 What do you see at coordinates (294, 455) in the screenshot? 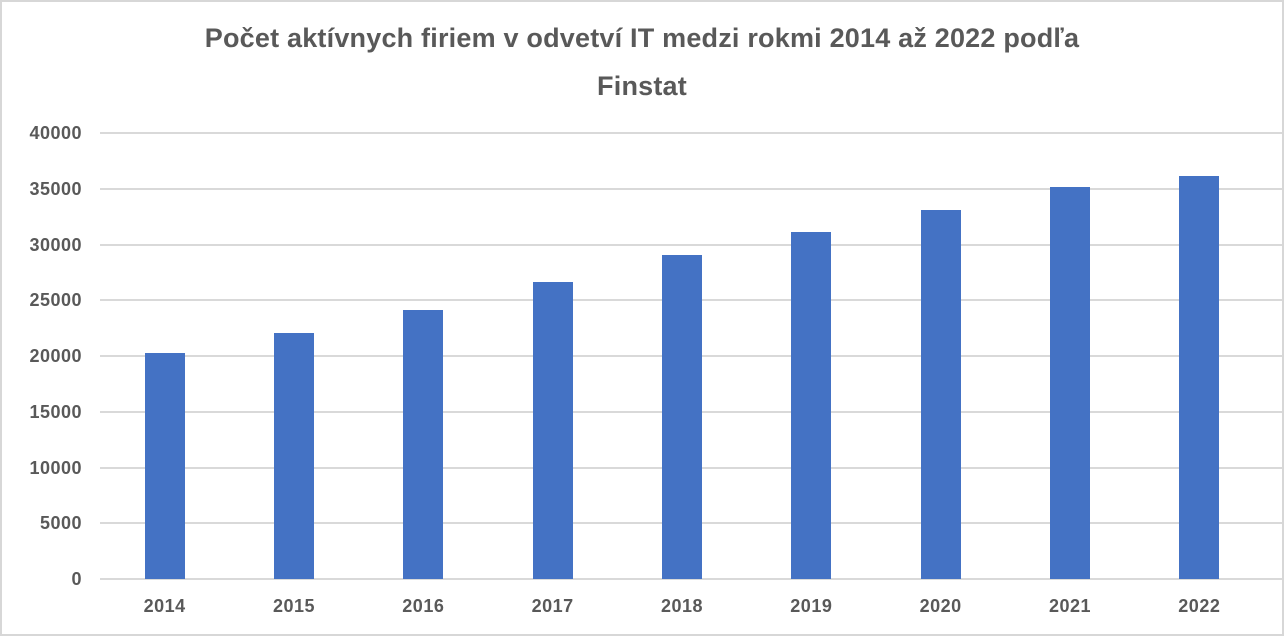
I see `bar-2015` at bounding box center [294, 455].